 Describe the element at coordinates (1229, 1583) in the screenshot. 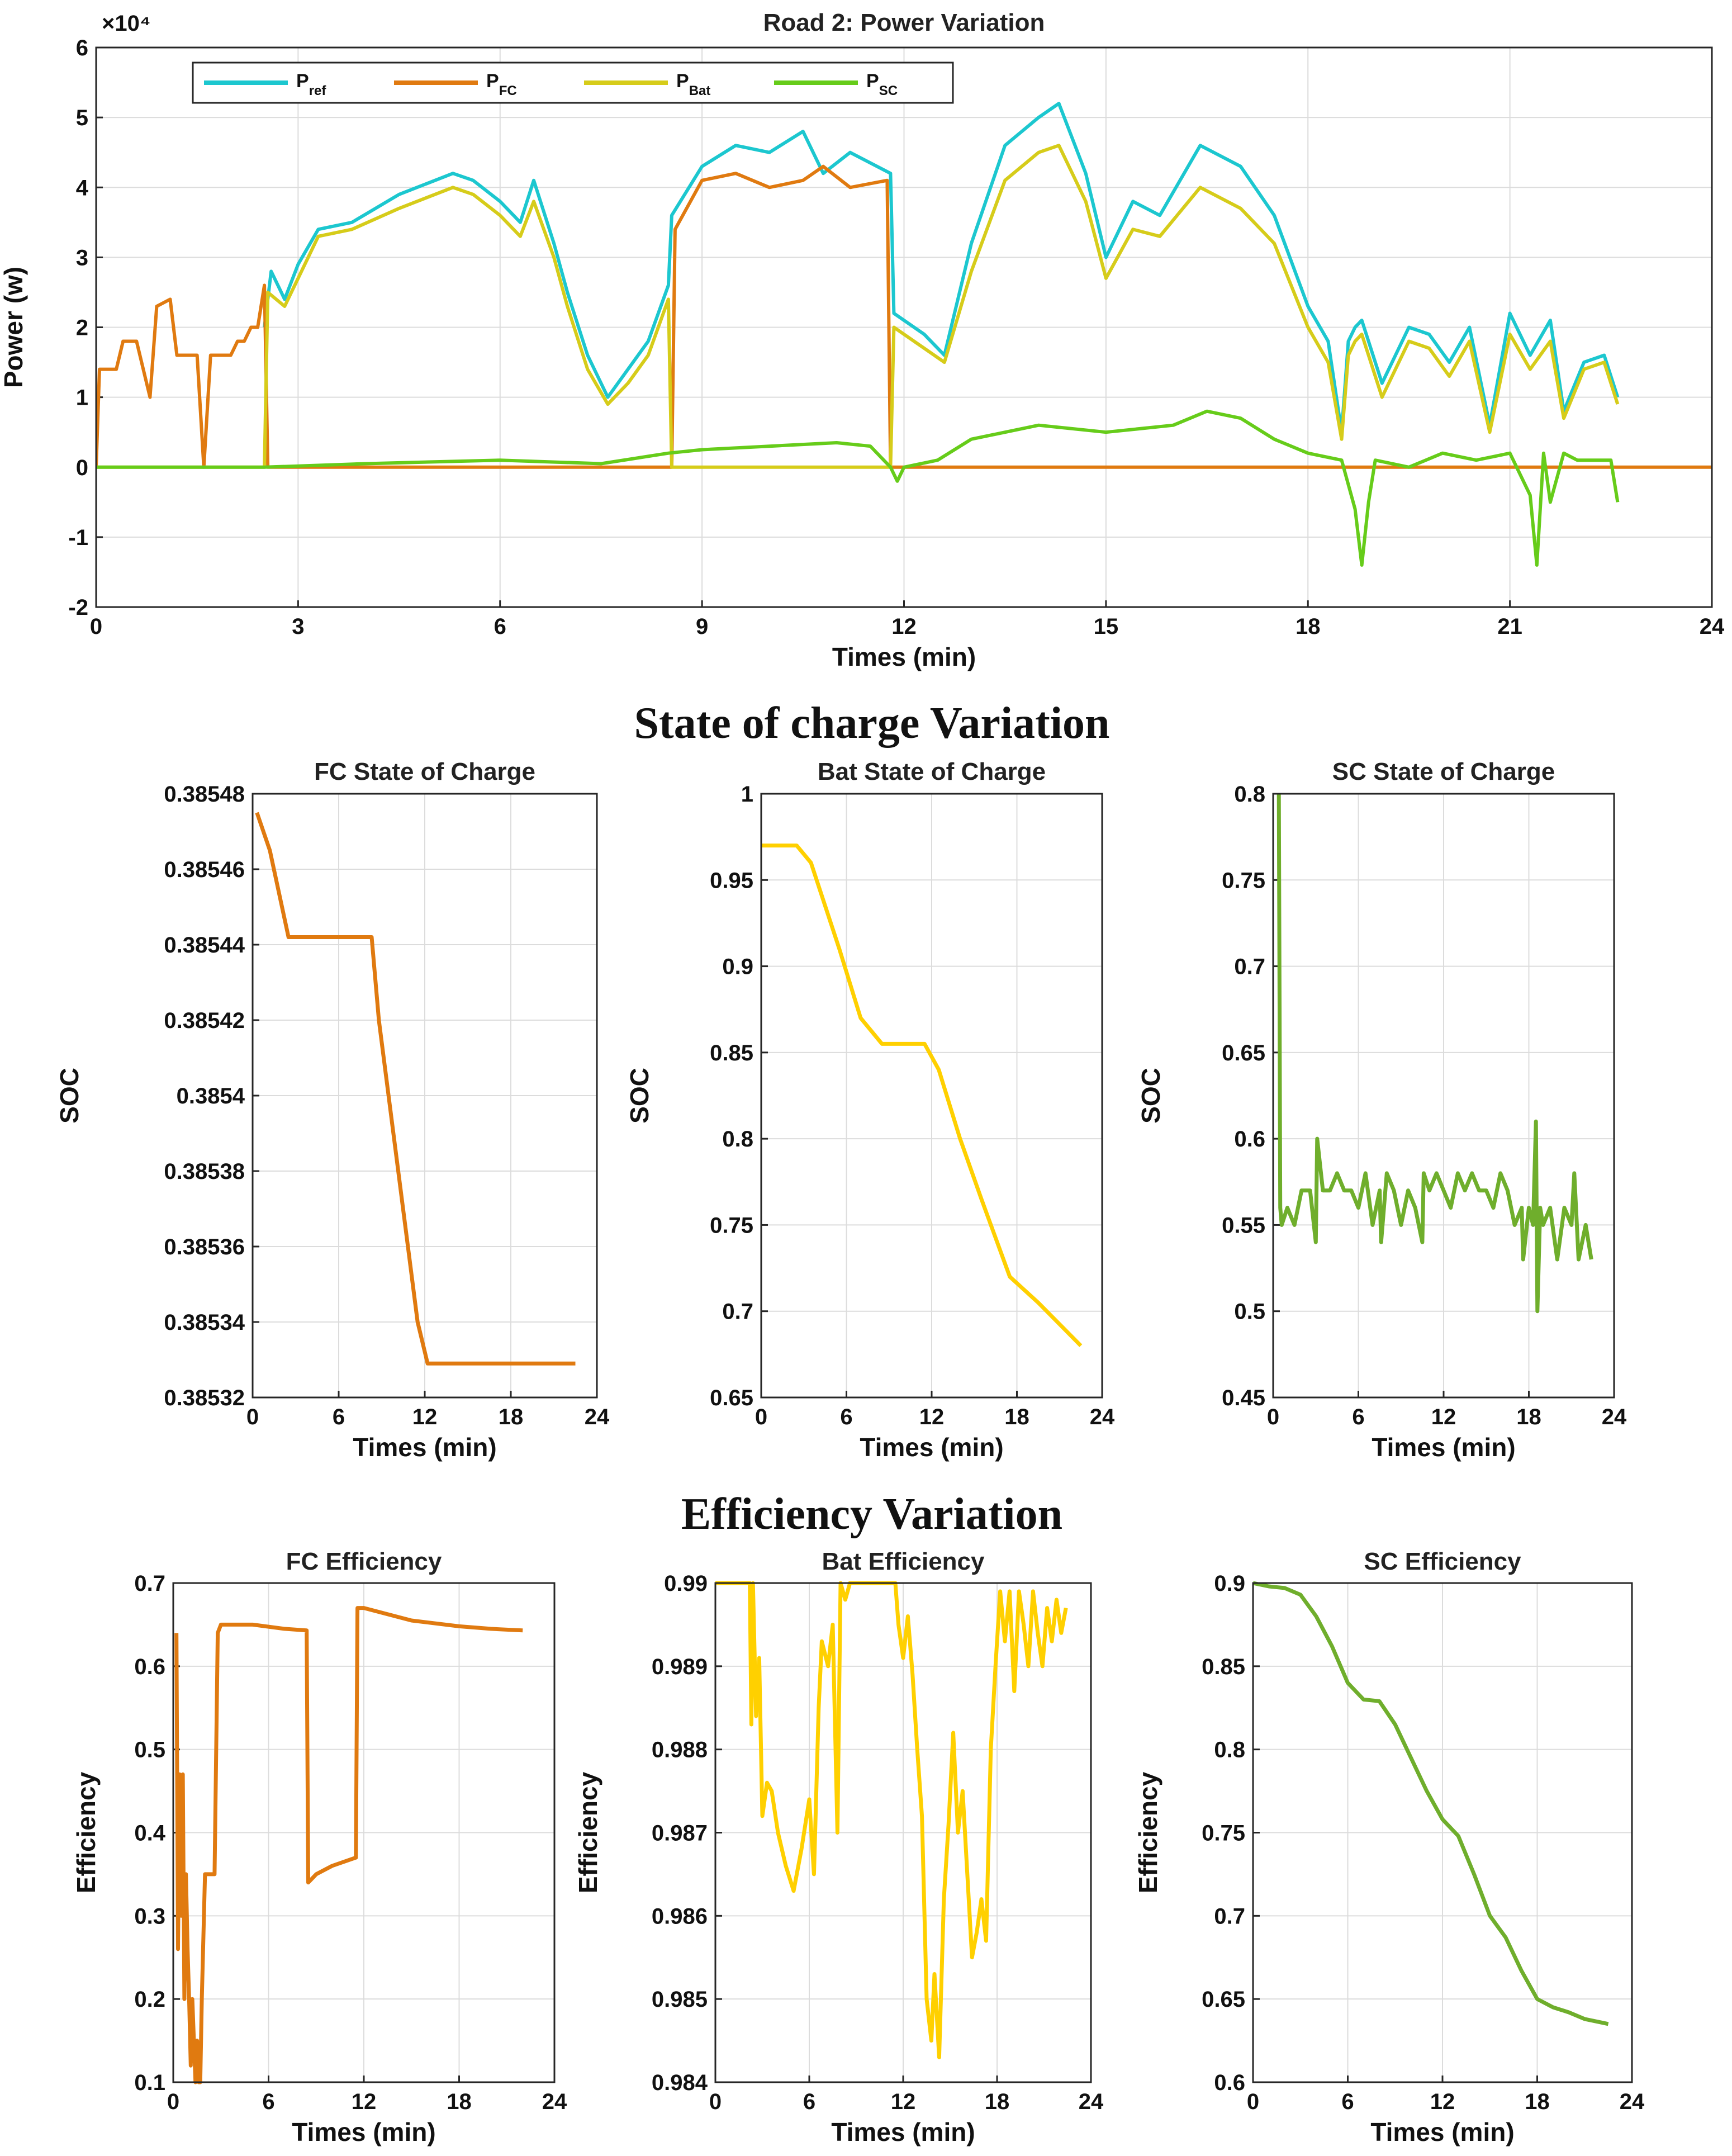

I see `sc_eff-ytick-label: 0.9` at that location.